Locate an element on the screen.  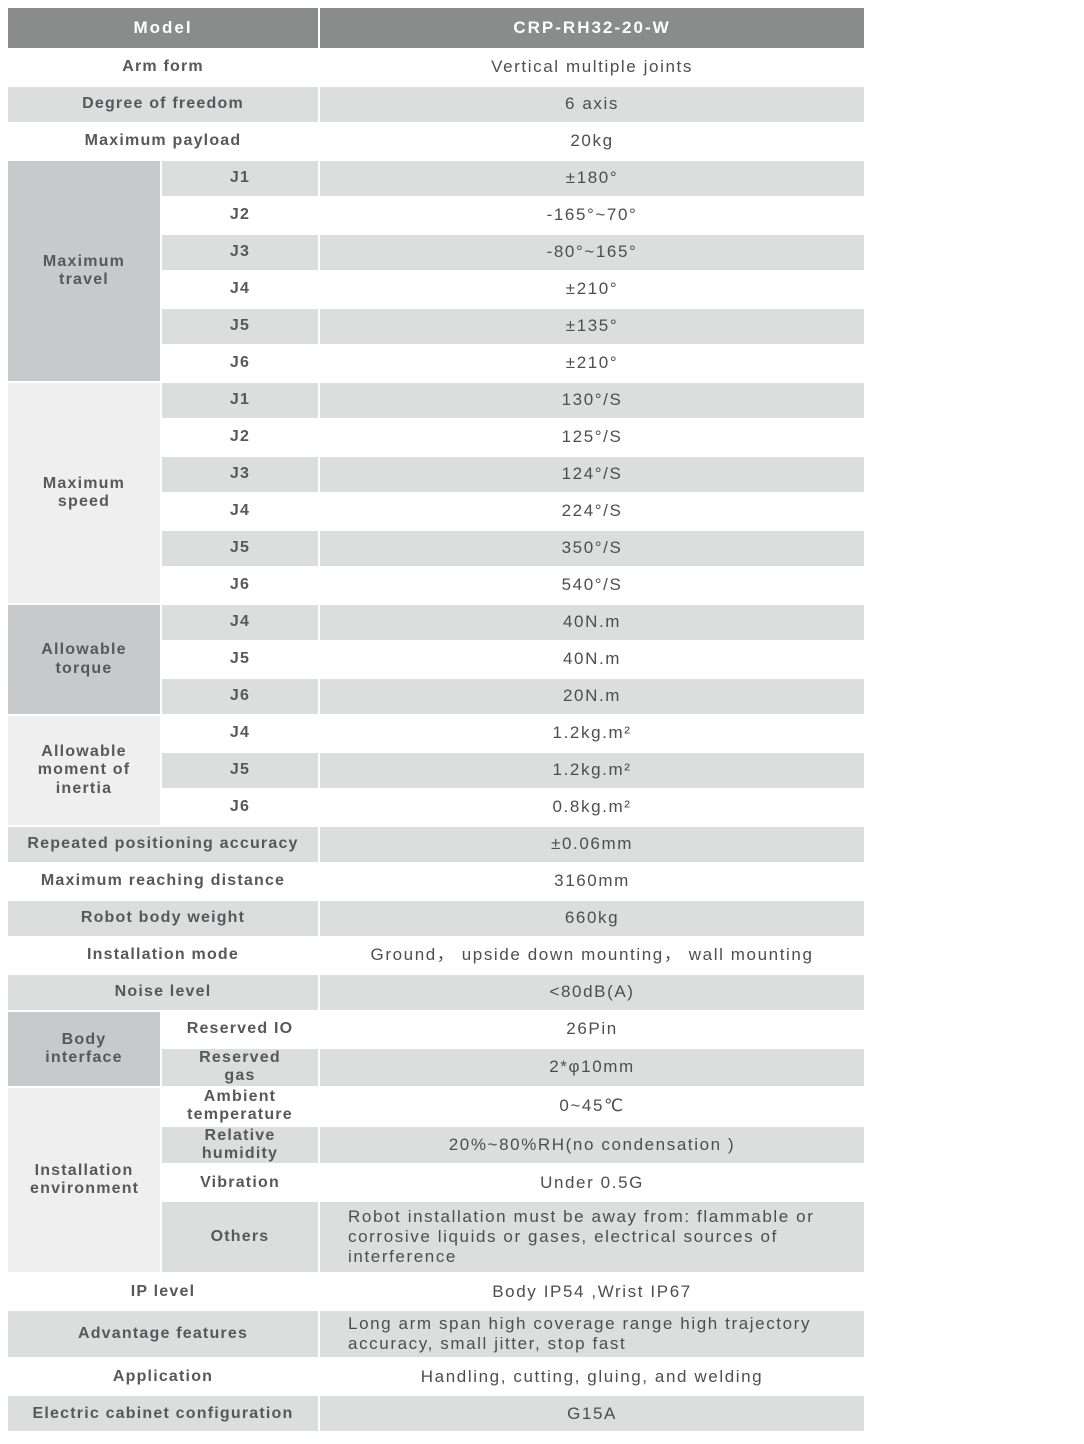
section-label-allowable-torque: Allowable torque is located at coordinates (84, 659).